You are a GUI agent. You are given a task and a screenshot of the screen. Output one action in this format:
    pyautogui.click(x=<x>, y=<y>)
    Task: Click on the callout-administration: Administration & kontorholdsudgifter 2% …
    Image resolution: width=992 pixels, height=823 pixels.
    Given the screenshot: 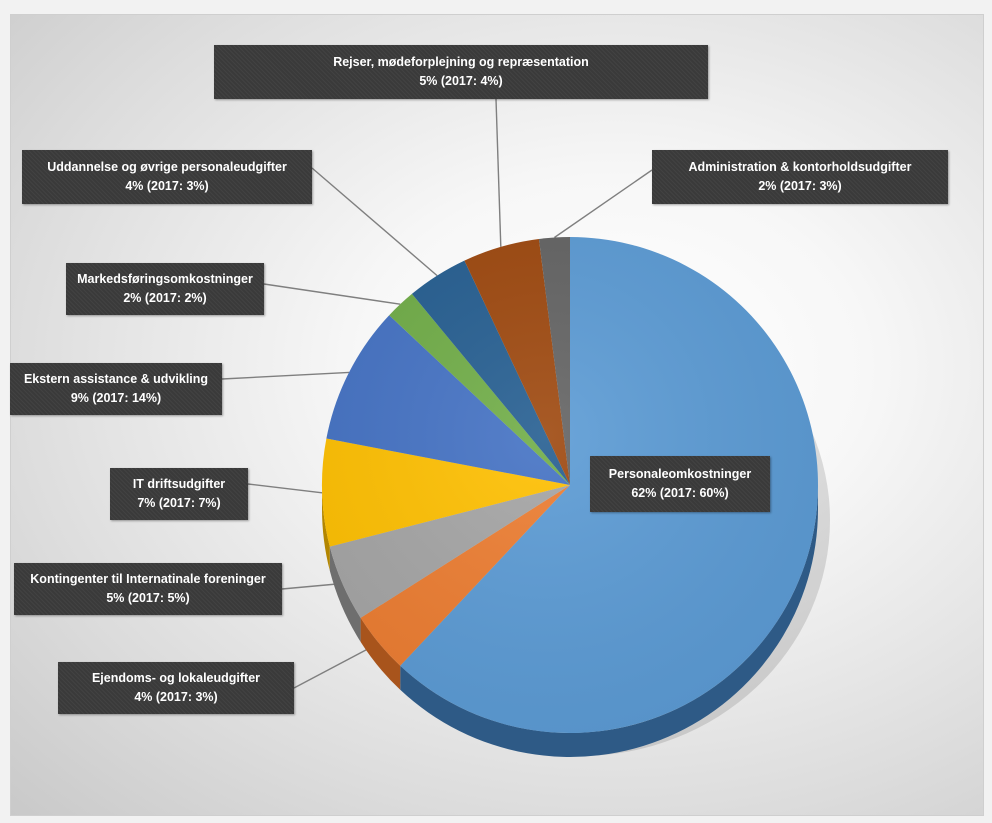 What is the action you would take?
    pyautogui.click(x=800, y=177)
    